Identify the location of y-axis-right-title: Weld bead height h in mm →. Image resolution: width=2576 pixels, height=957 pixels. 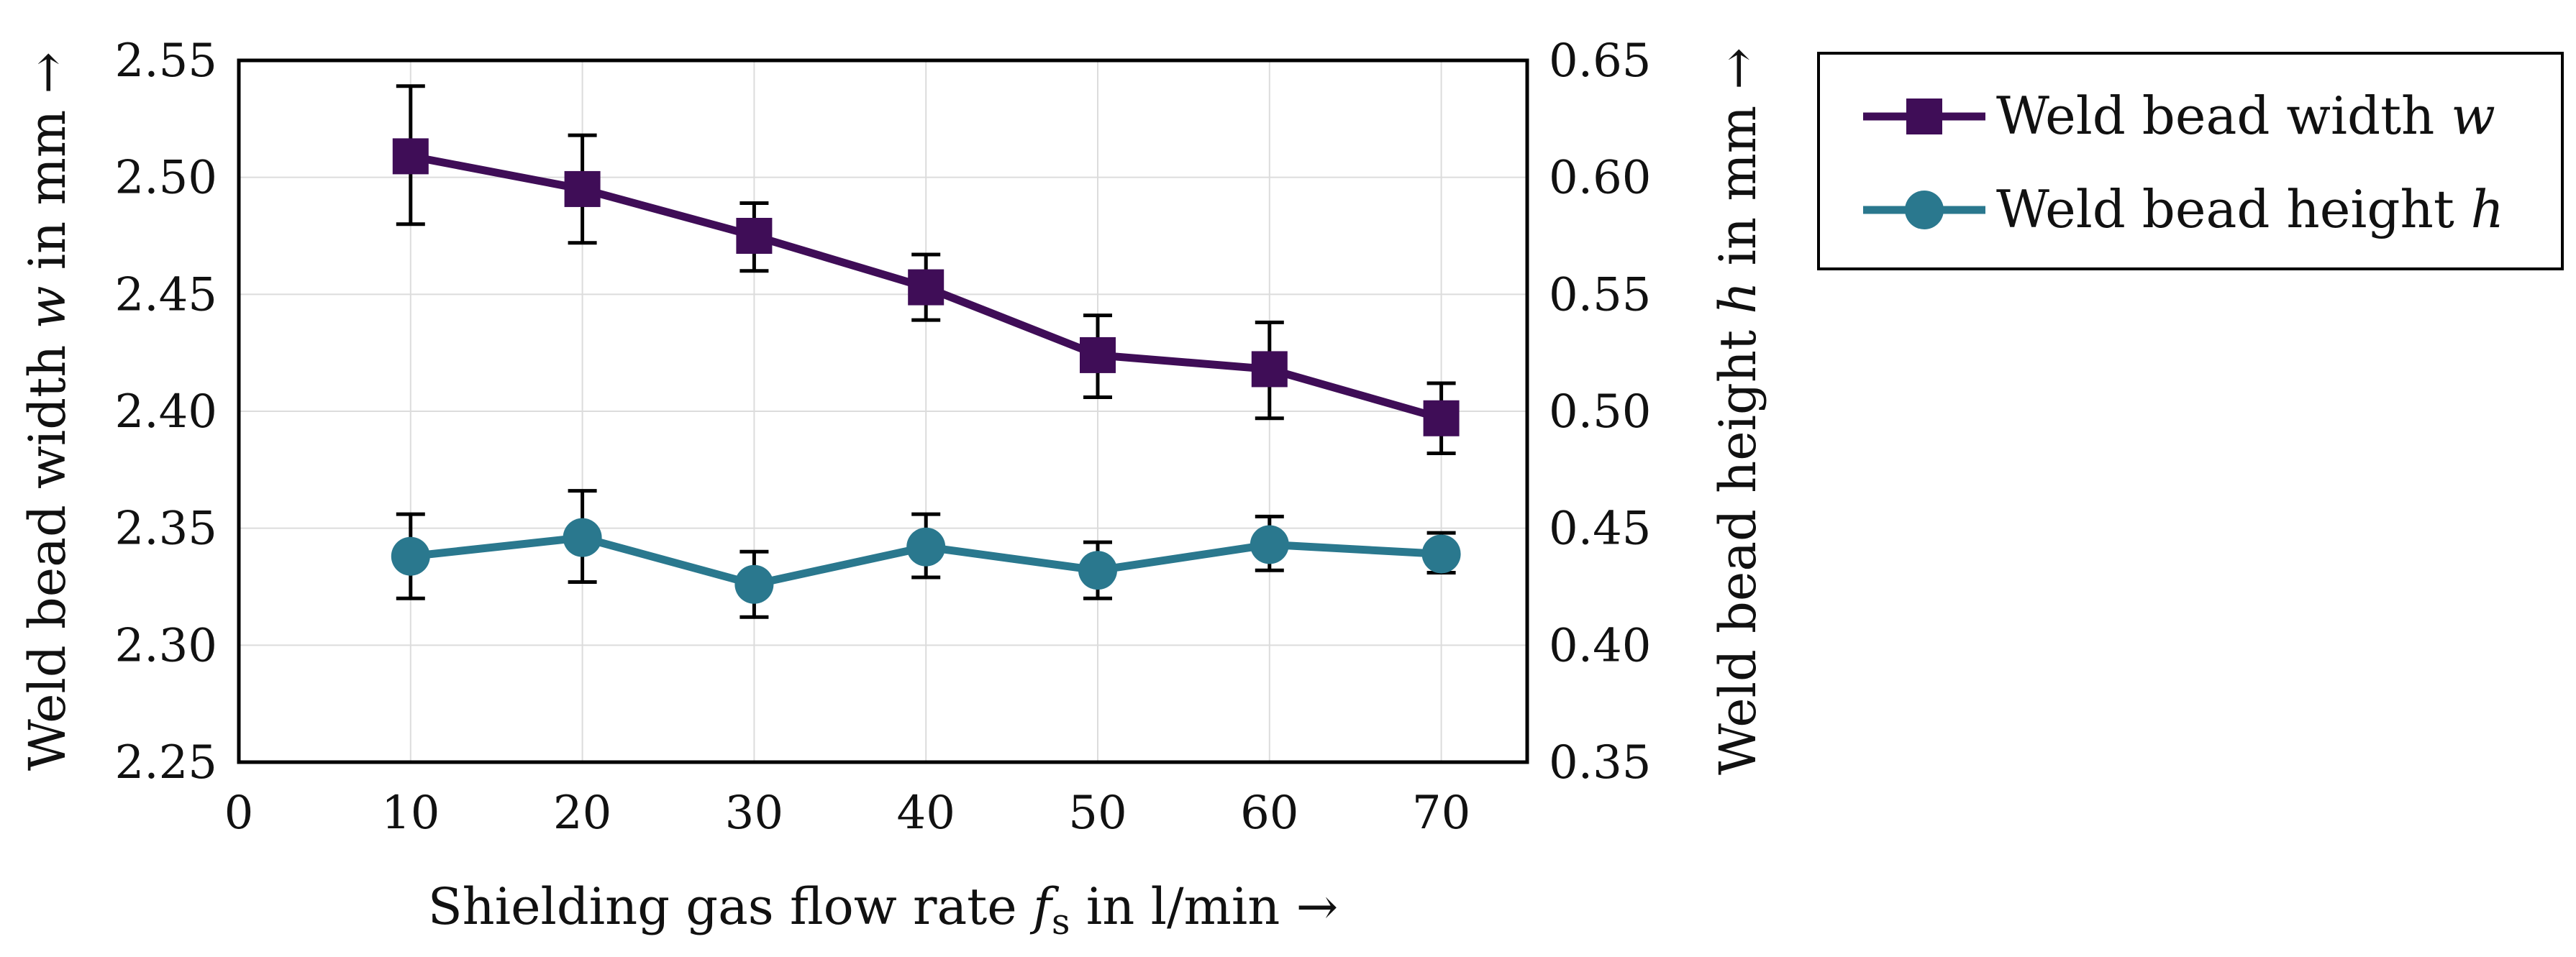
(1738, 411).